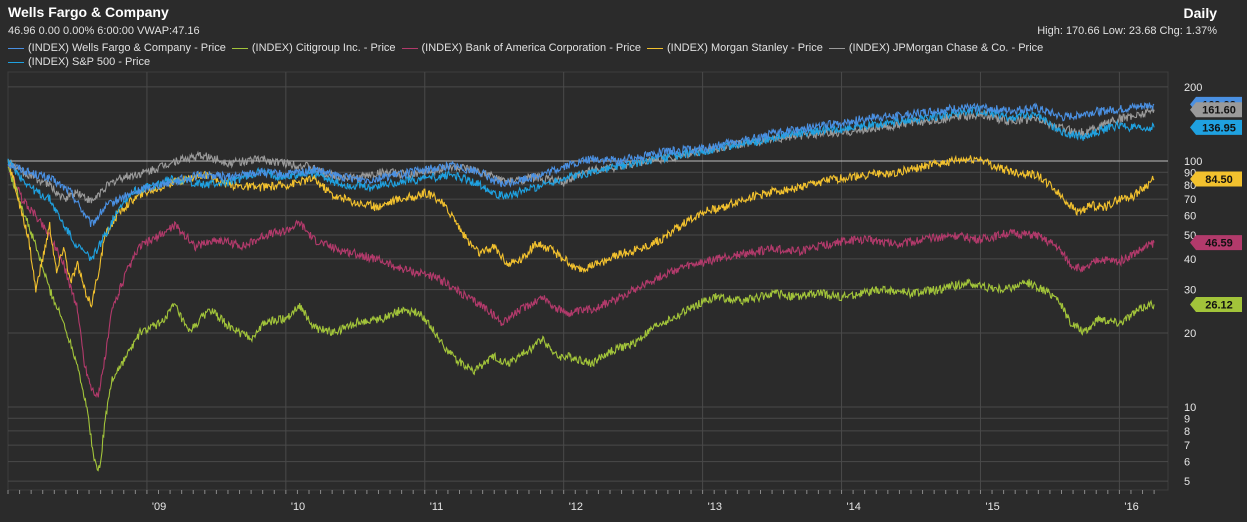 This screenshot has width=1247, height=522. What do you see at coordinates (715, 507) in the screenshot?
I see `x-tick-label: '13` at bounding box center [715, 507].